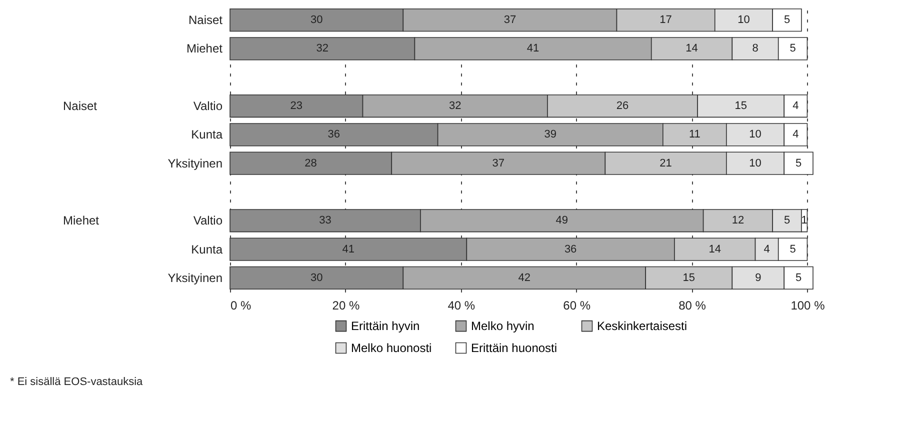 The image size is (912, 431). What do you see at coordinates (808, 305) in the screenshot?
I see `x-tick-label: 100 %` at bounding box center [808, 305].